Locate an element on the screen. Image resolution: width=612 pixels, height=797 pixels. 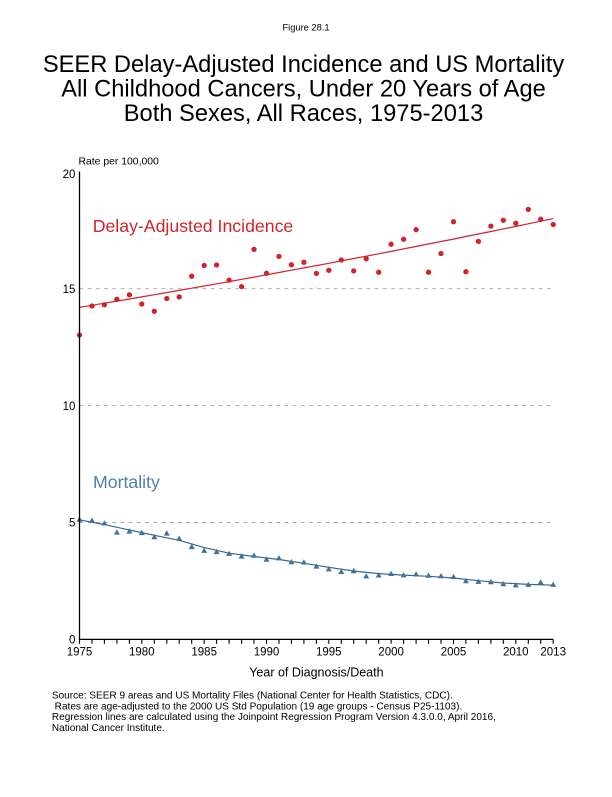
svg-text: 1980 is located at coordinates (142, 653).